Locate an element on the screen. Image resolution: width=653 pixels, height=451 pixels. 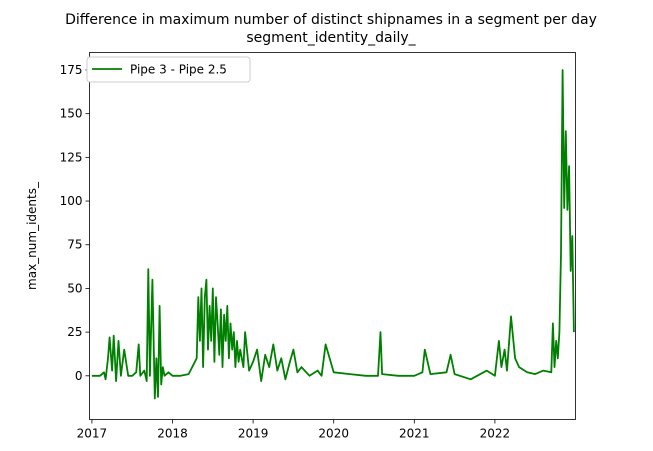
y-tick-label: 100 is located at coordinates (71, 201).